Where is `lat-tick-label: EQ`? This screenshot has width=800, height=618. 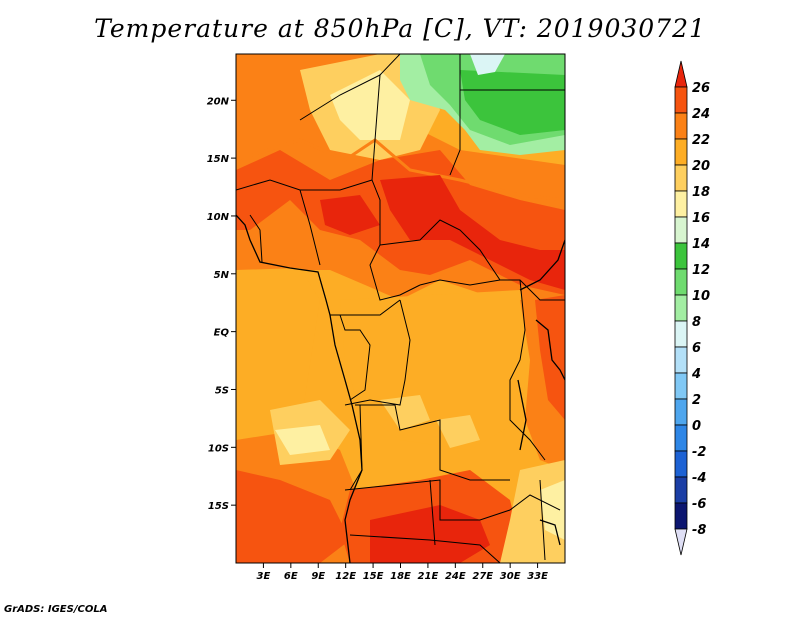
lat-tick-label: EQ is located at coordinates (222, 333).